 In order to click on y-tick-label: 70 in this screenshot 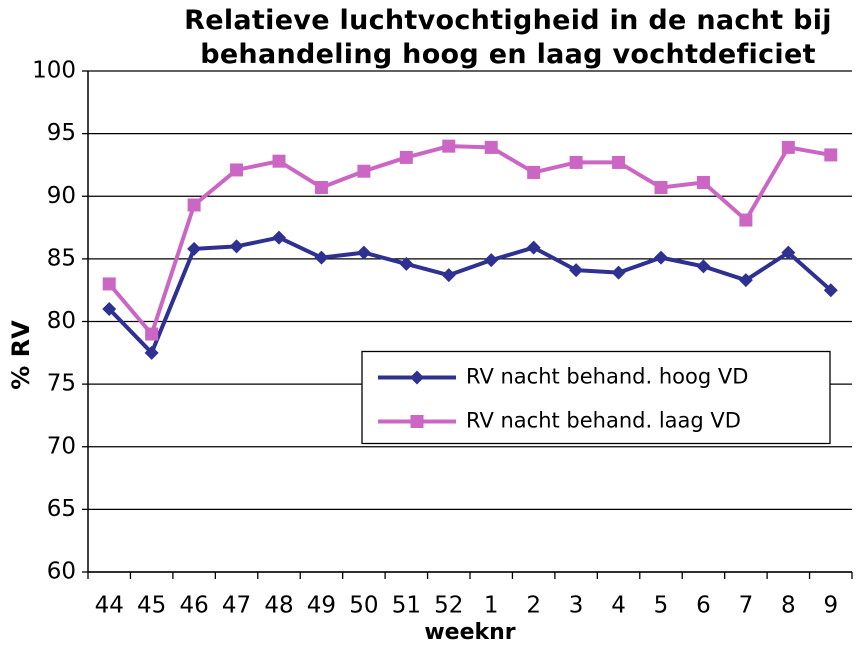, I will do `click(61, 446)`.